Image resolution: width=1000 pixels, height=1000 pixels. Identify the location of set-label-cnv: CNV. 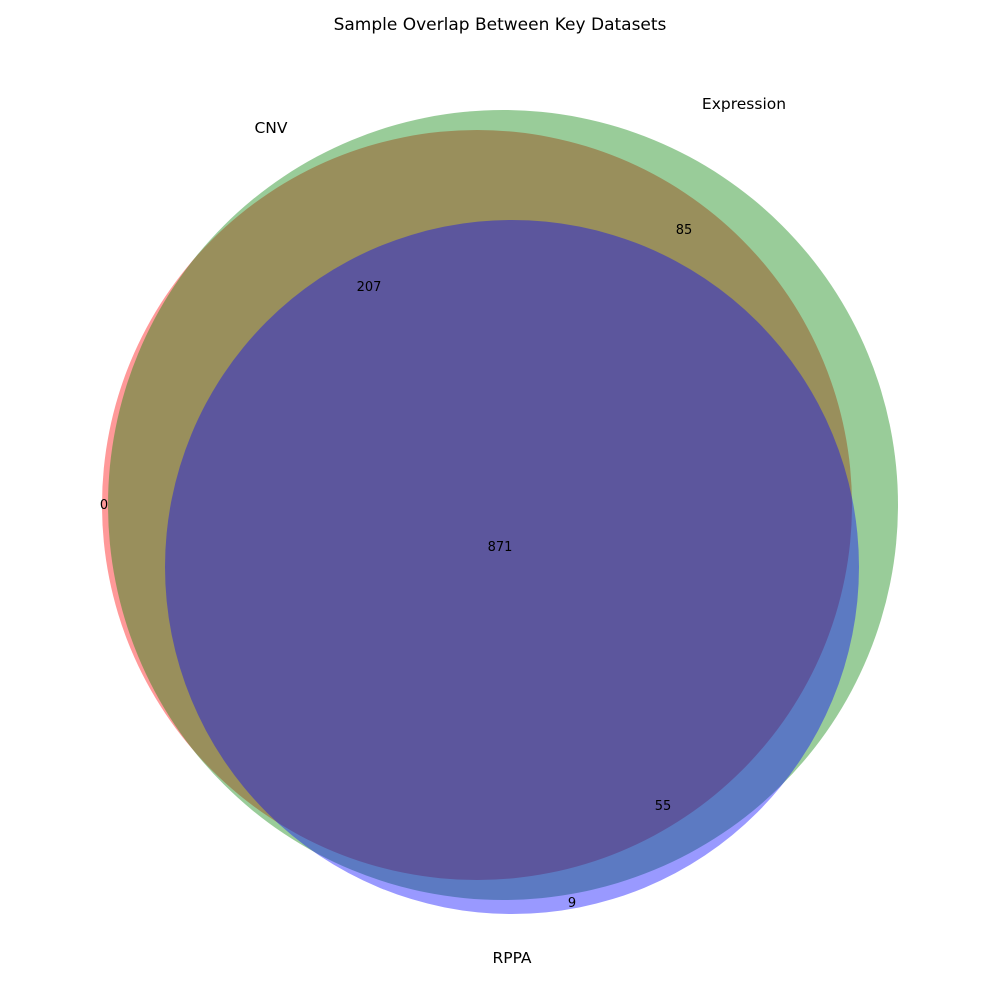
(270, 128).